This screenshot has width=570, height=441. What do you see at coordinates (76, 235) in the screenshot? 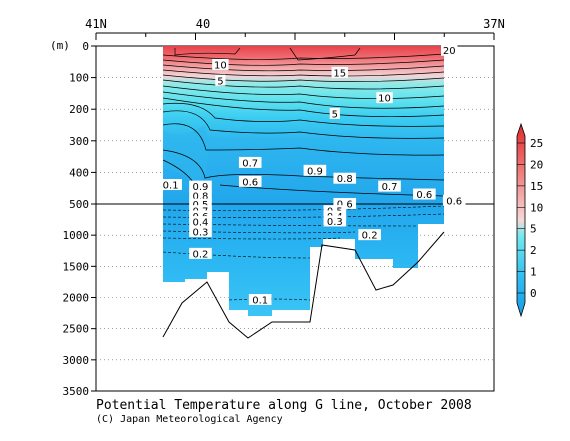
I see `depth-tick-label-1000: 1000` at bounding box center [76, 235].